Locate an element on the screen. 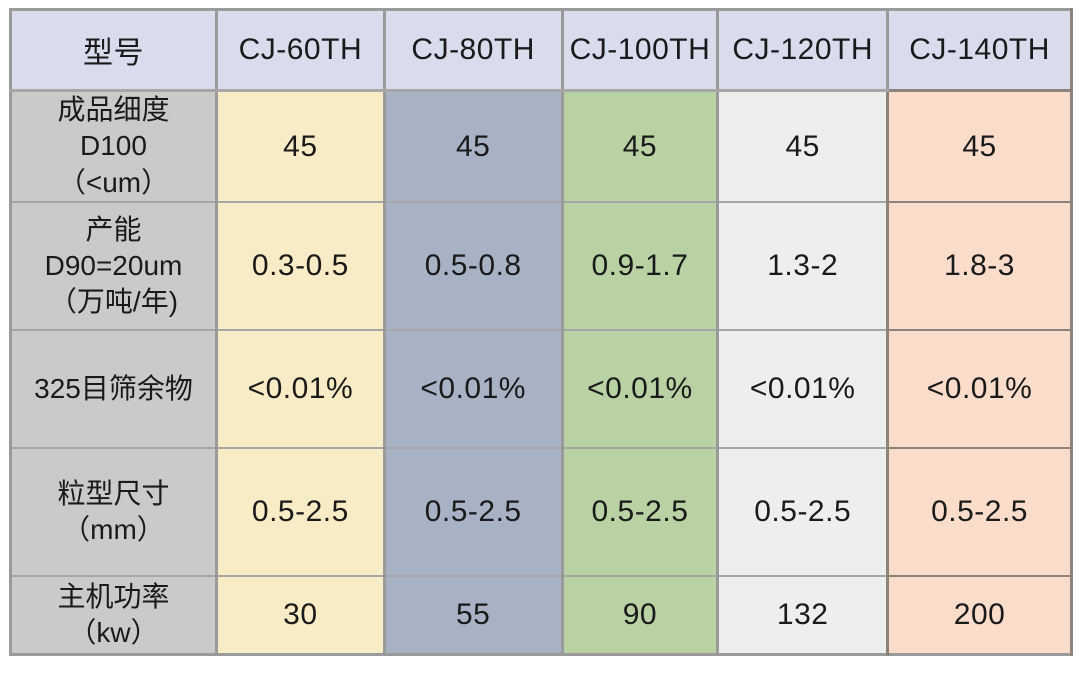 This screenshot has width=1082, height=681. particle-size-label-line: （mm） is located at coordinates (113, 530).